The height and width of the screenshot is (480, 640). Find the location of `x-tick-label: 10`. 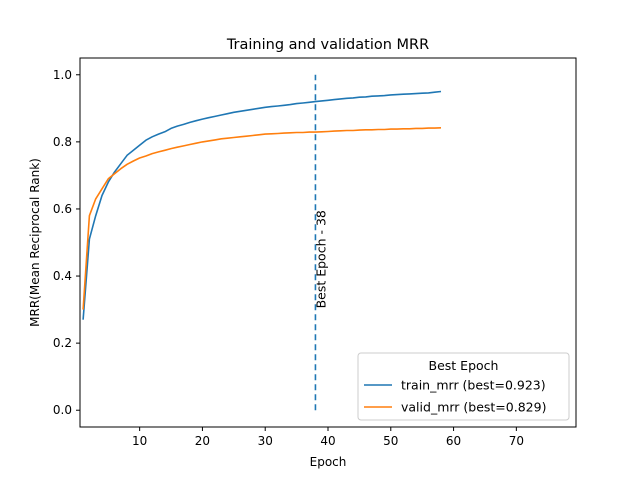

x-tick-label: 10 is located at coordinates (139, 441).